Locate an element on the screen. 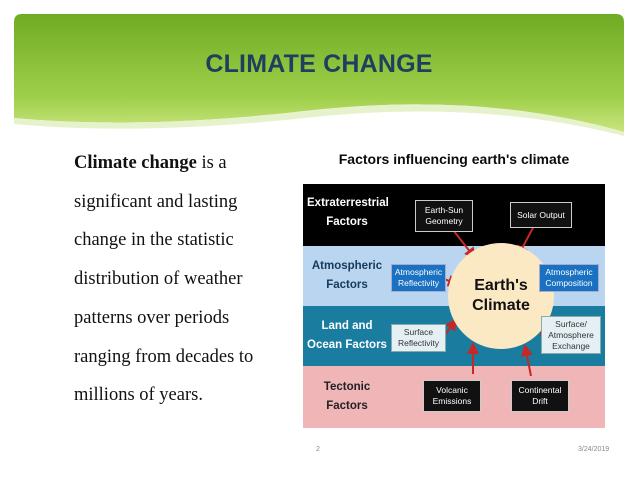  center-line-1: Earth's is located at coordinates (501, 285).